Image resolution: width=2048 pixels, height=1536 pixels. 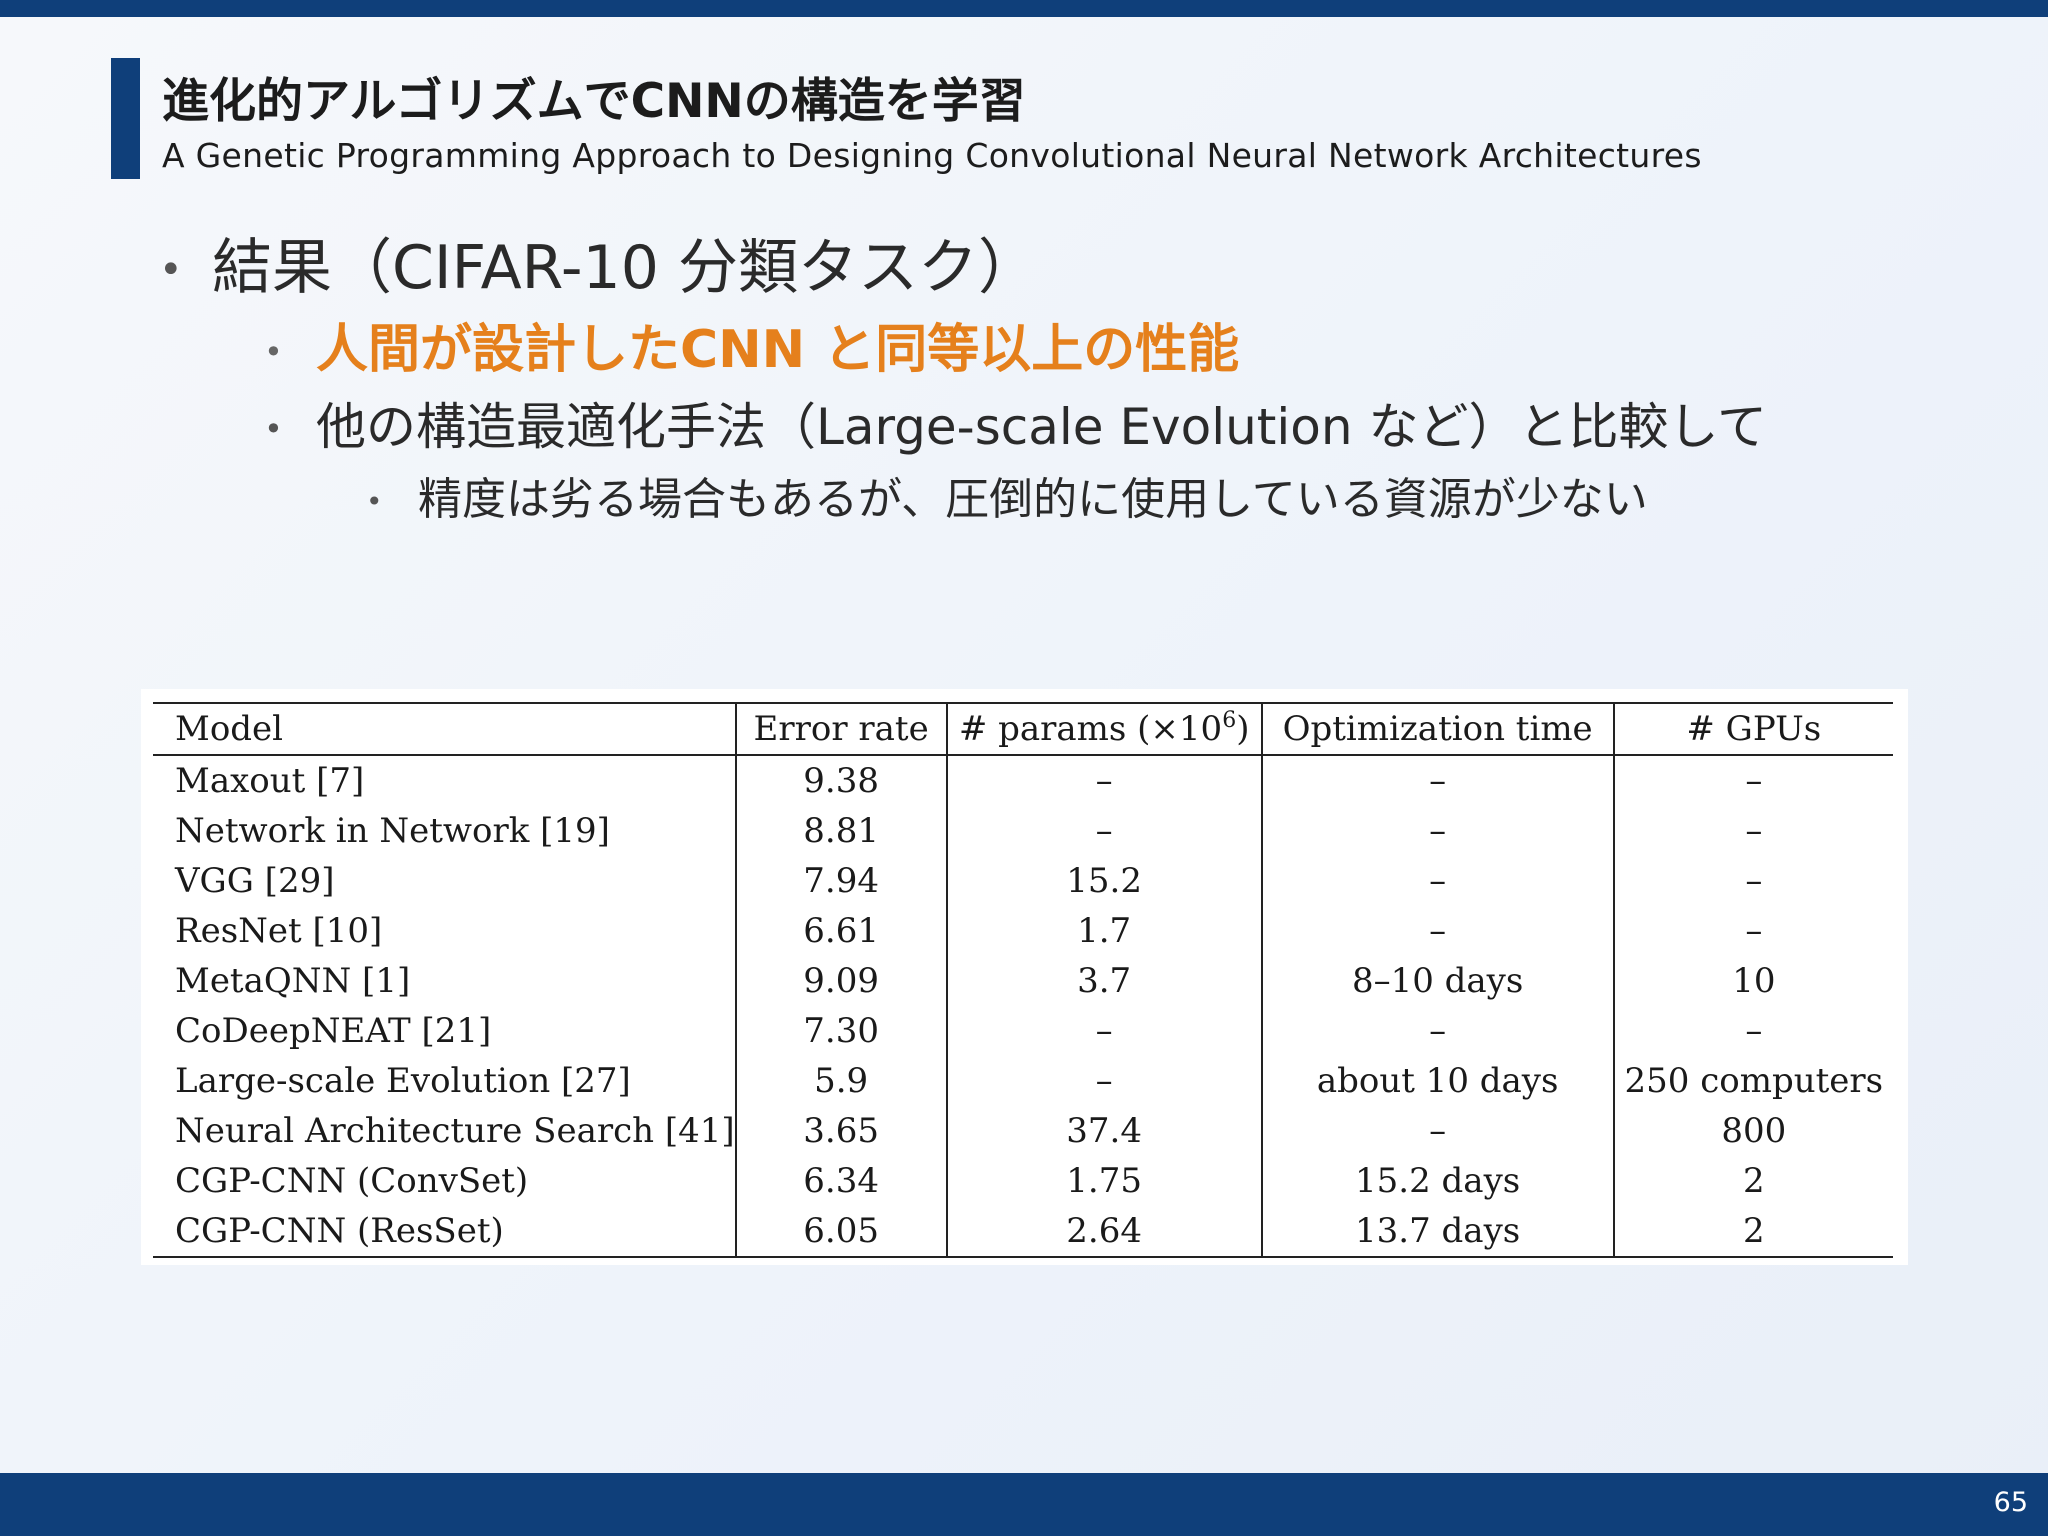 What do you see at coordinates (778, 350) in the screenshot?
I see `bullet-highlight-text: 人間が設計したCNN と同等以上の性能` at bounding box center [778, 350].